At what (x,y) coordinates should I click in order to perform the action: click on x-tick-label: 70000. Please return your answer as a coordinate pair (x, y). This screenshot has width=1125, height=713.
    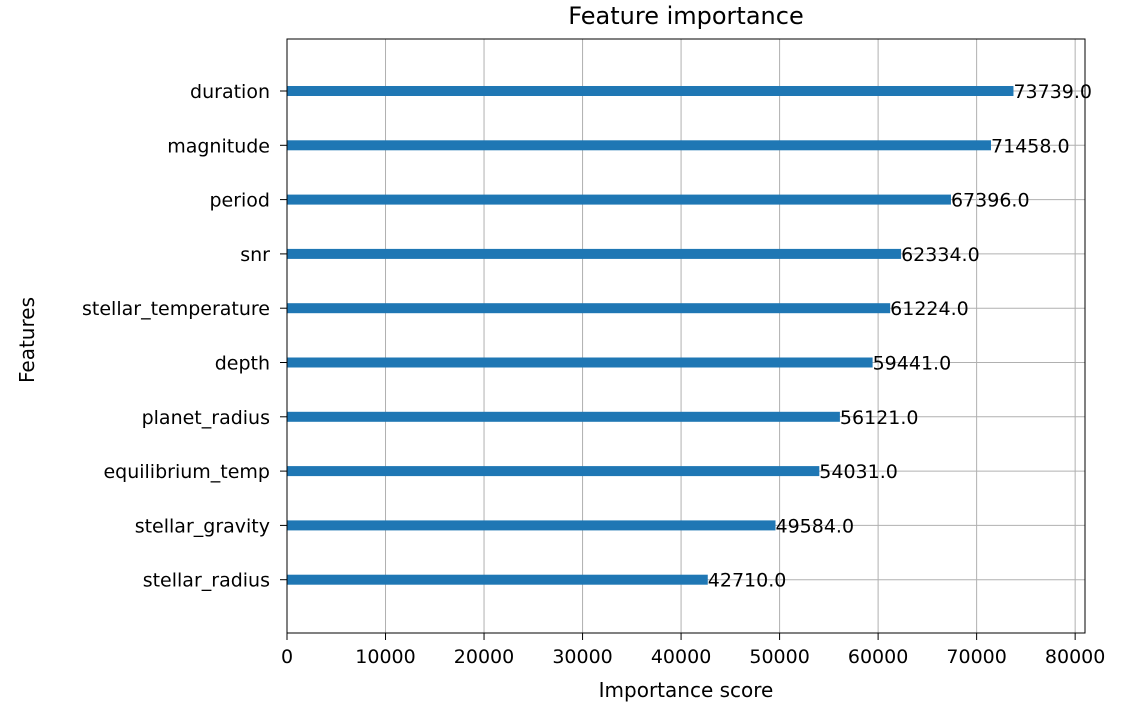
    Looking at the image, I should click on (976, 657).